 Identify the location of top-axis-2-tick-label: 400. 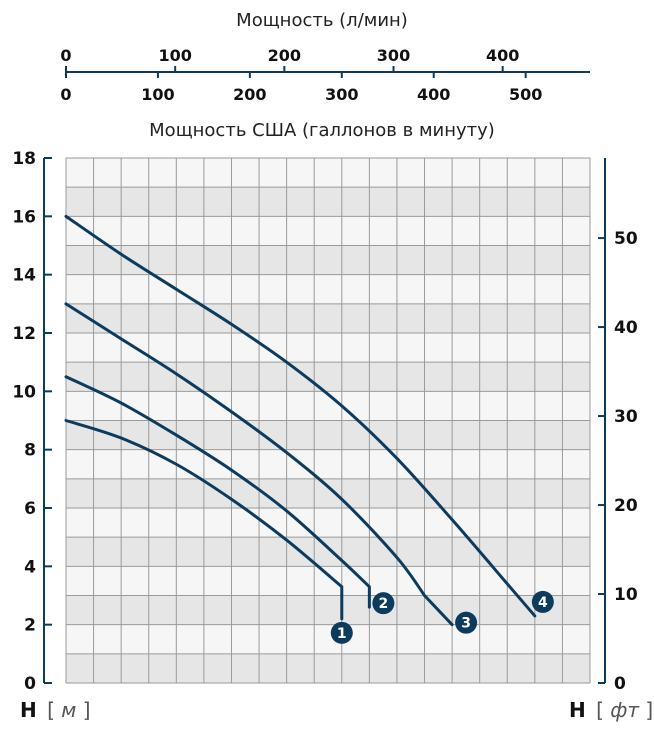
(433, 94).